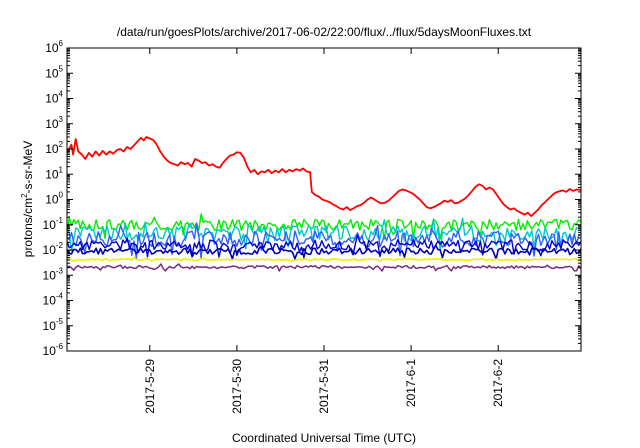  Describe the element at coordinates (237, 386) in the screenshot. I see `x-tick-label: 2017-5-30` at that location.